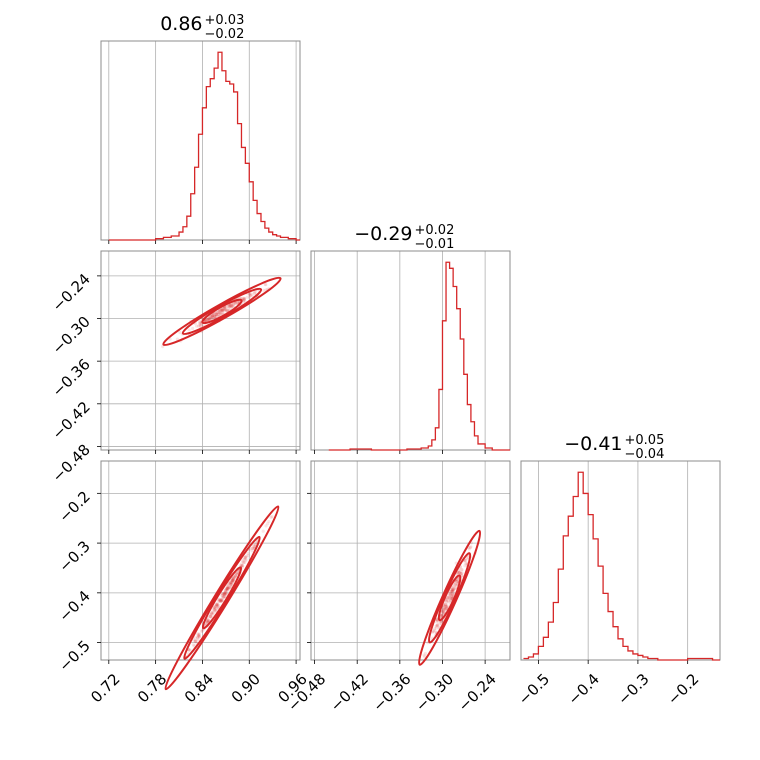  What do you see at coordinates (152, 688) in the screenshot?
I see `pair-p3-p1-xlabel-1: 0.78` at bounding box center [152, 688].